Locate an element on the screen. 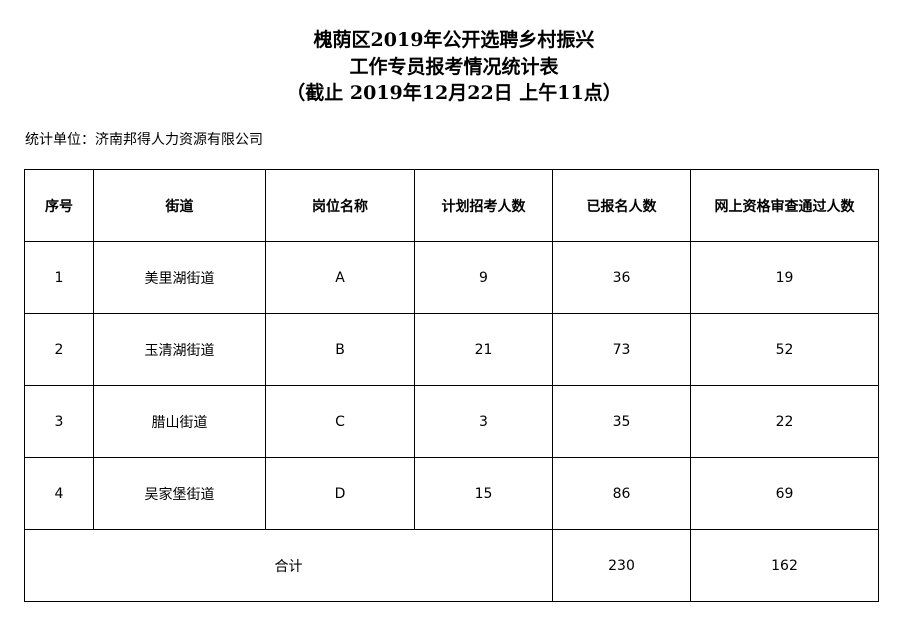 Image resolution: width=908 pixels, height=637 pixels. cell: B is located at coordinates (340, 349).